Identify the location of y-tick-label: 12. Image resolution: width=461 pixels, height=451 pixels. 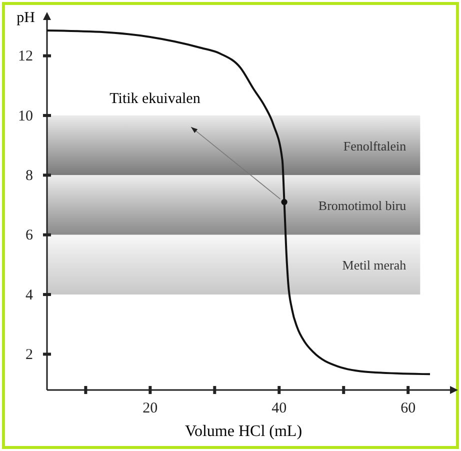
(25, 56).